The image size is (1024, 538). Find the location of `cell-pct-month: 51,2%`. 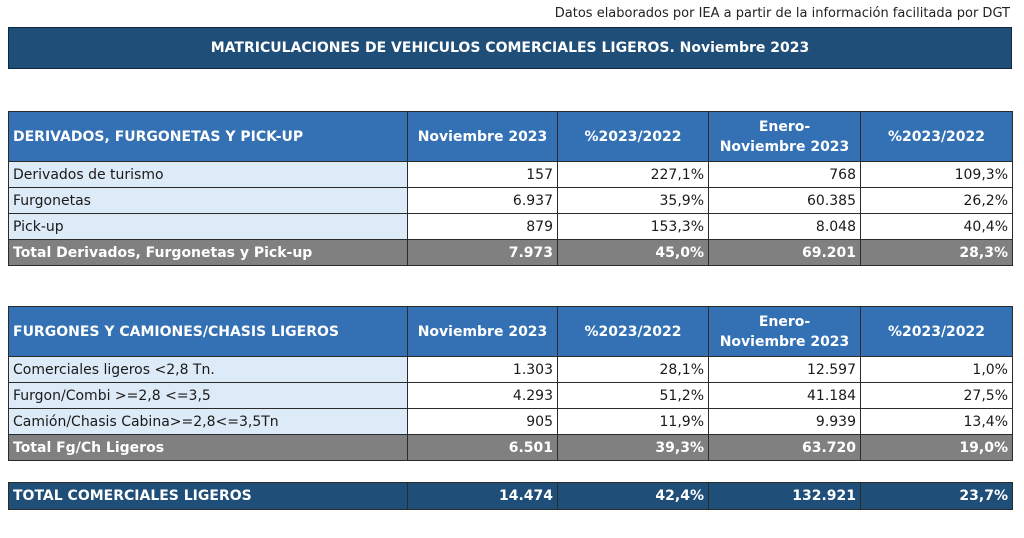

cell-pct-month: 51,2% is located at coordinates (633, 395).